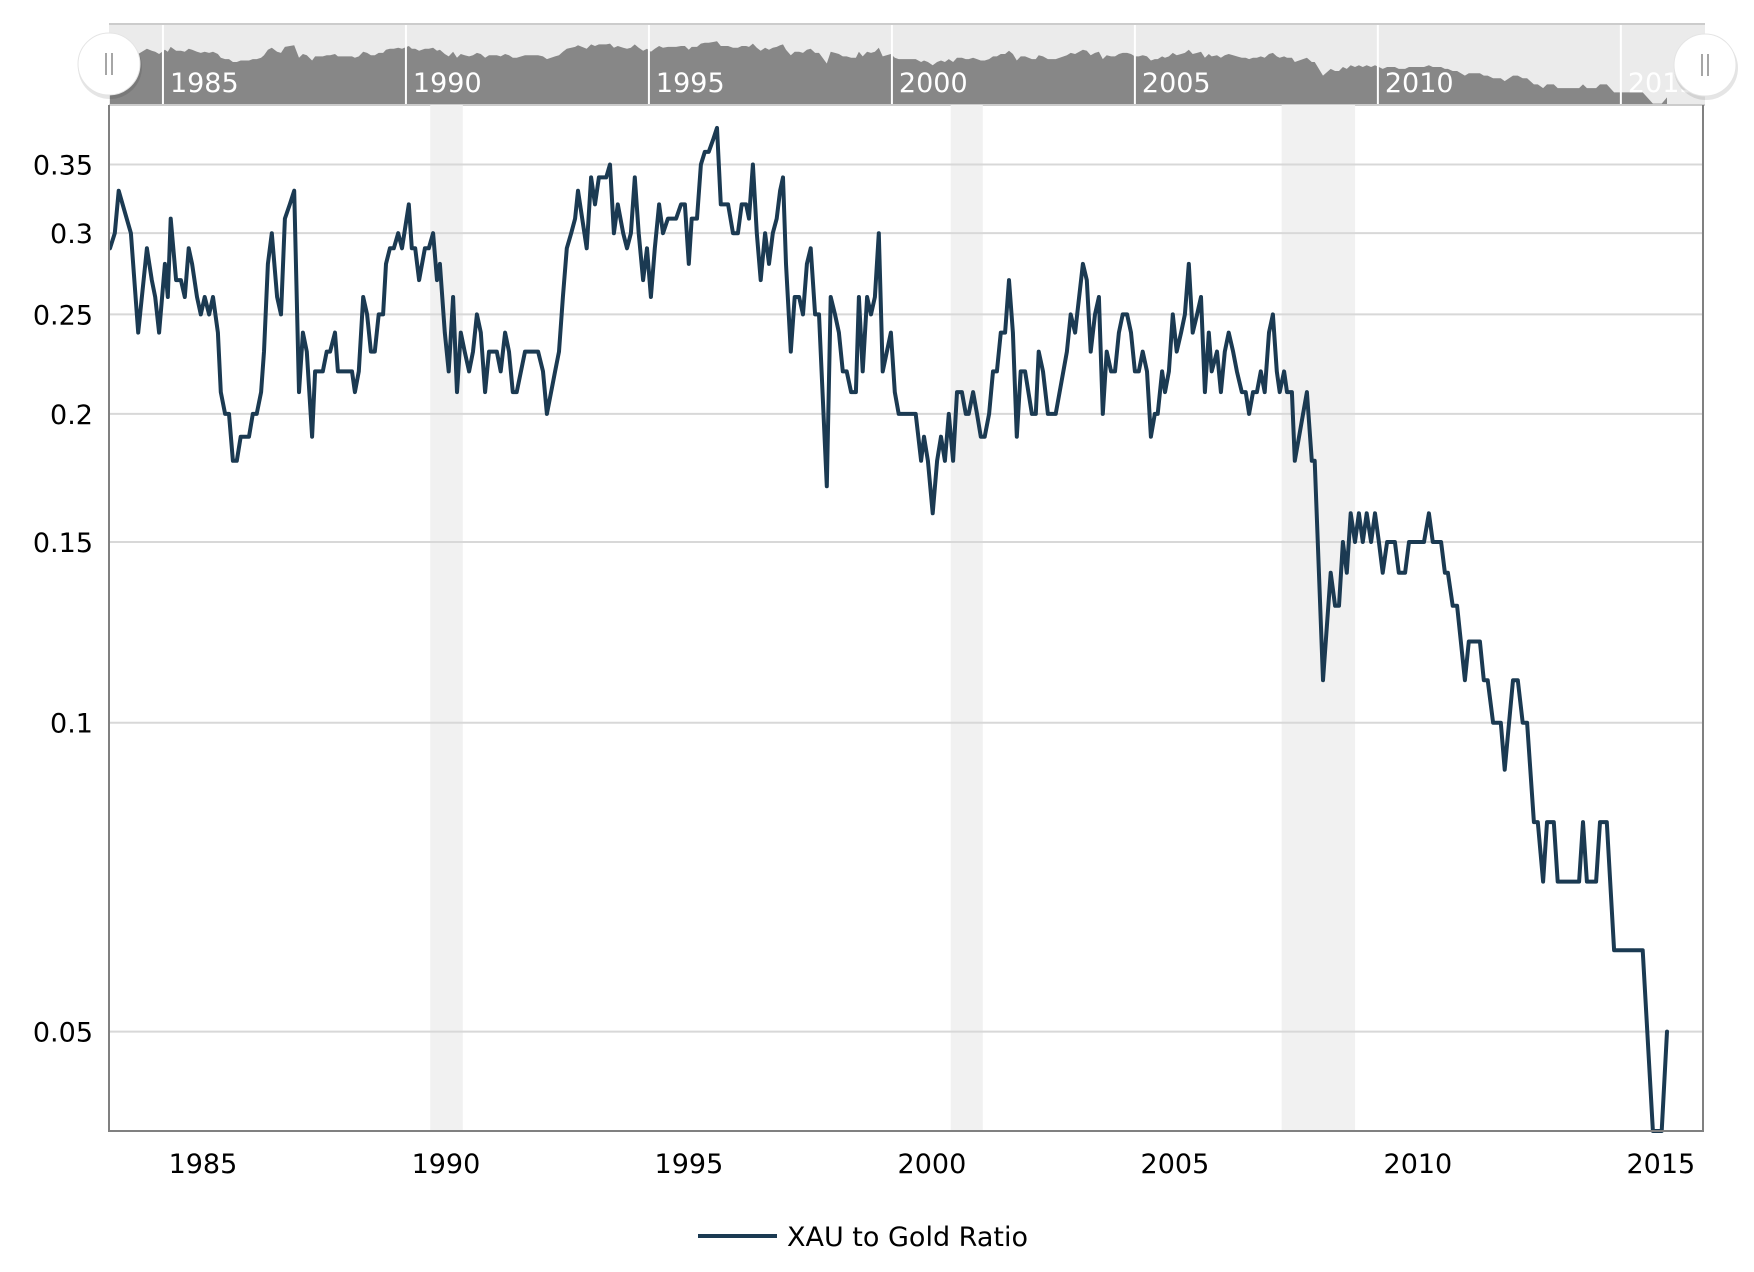  What do you see at coordinates (1418, 1164) in the screenshot?
I see `x-tick-label: 2010` at bounding box center [1418, 1164].